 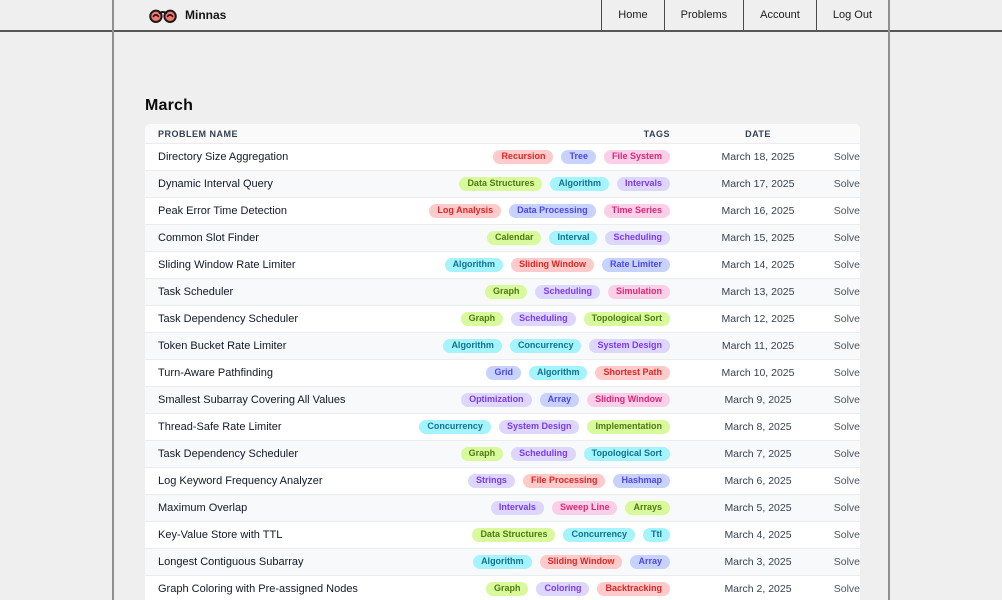 I want to click on problem-date: March 14, 2025, so click(x=758, y=265).